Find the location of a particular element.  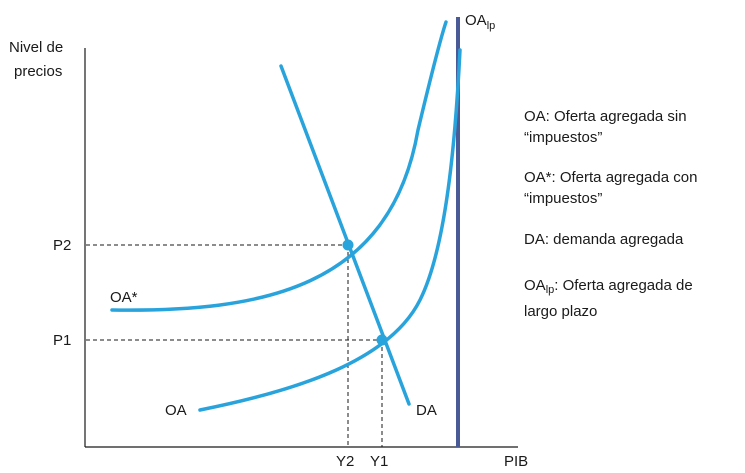

y-axis-label-line2: precios is located at coordinates (38, 71).